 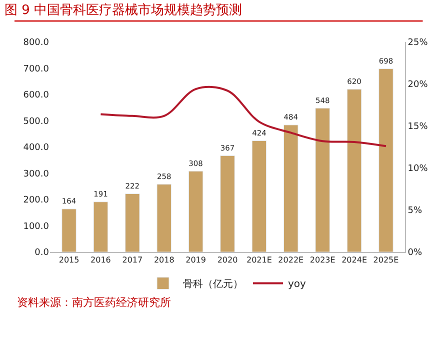 What do you see at coordinates (36, 121) in the screenshot?
I see `y-tick-label: 500.0` at bounding box center [36, 121].